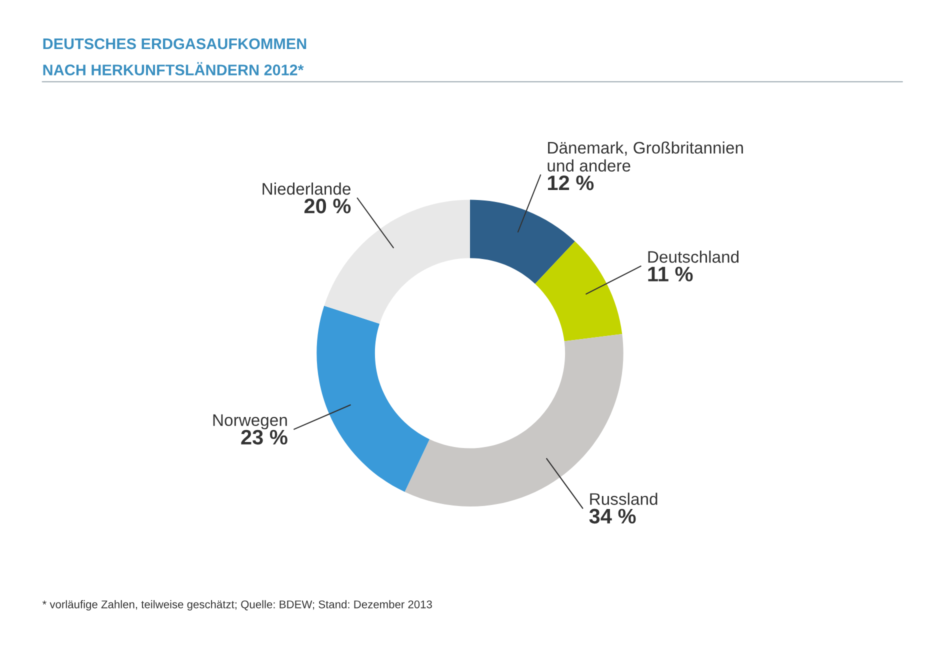  I want to click on text: * vorläufige Zahlen, teilweise geschätzt; Quelle: BDEW; Stand: Dezember 2013, so click(237, 605).